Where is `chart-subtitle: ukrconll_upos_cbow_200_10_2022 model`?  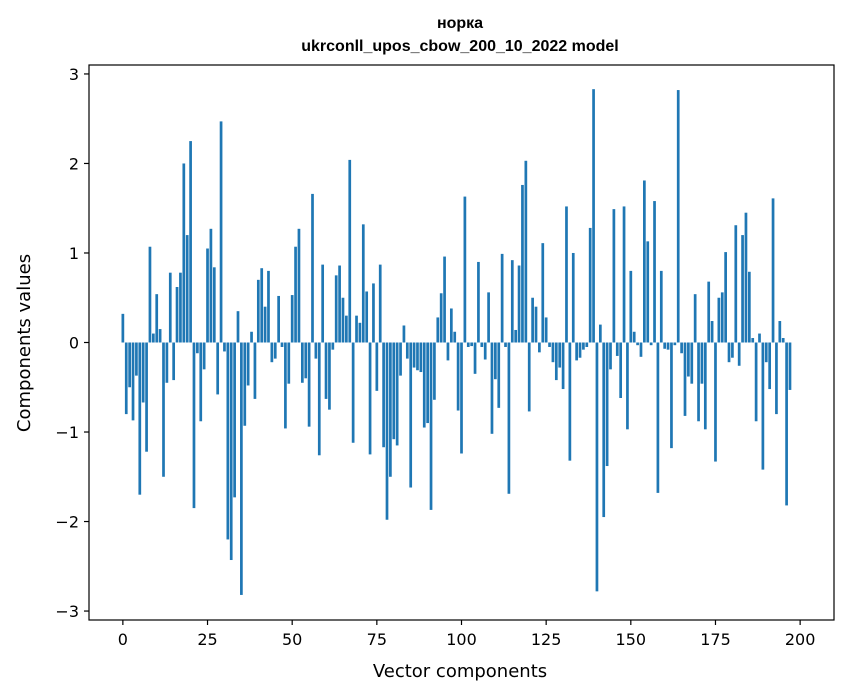
chart-subtitle: ukrconll_upos_cbow_200_10_2022 model is located at coordinates (459, 46).